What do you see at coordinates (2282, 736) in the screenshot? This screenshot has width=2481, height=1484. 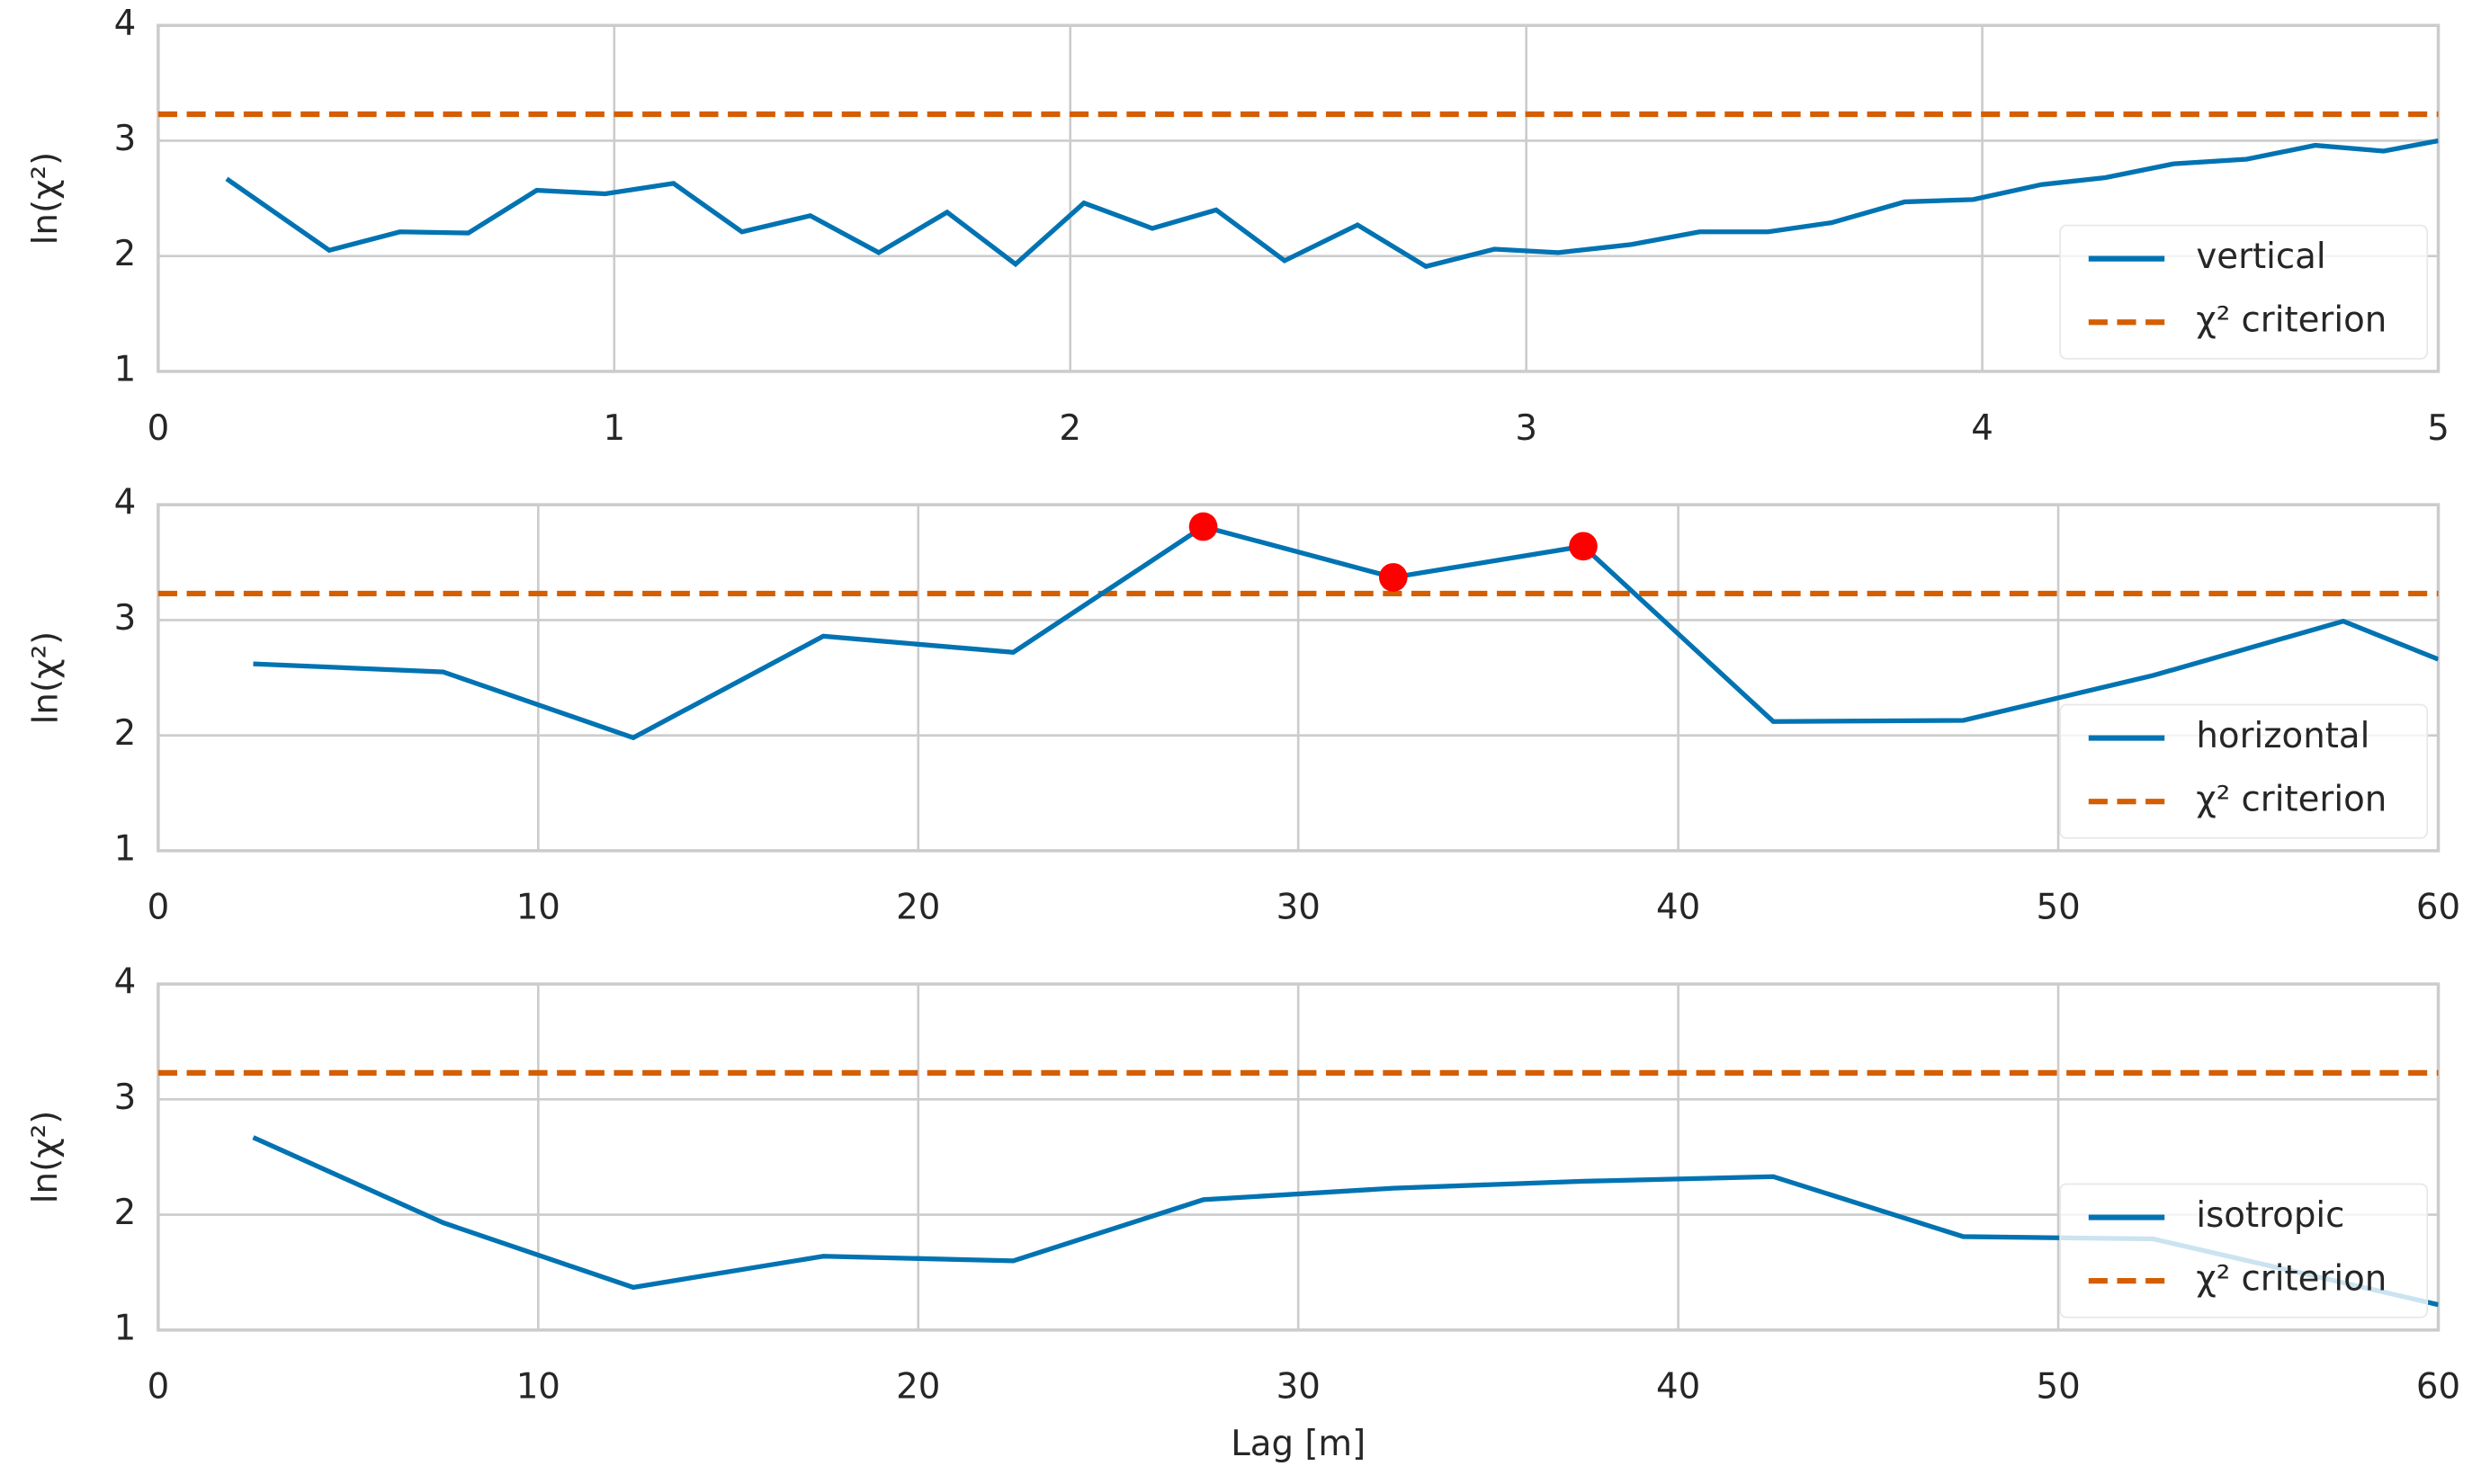 I see `legend-label: horizontal` at bounding box center [2282, 736].